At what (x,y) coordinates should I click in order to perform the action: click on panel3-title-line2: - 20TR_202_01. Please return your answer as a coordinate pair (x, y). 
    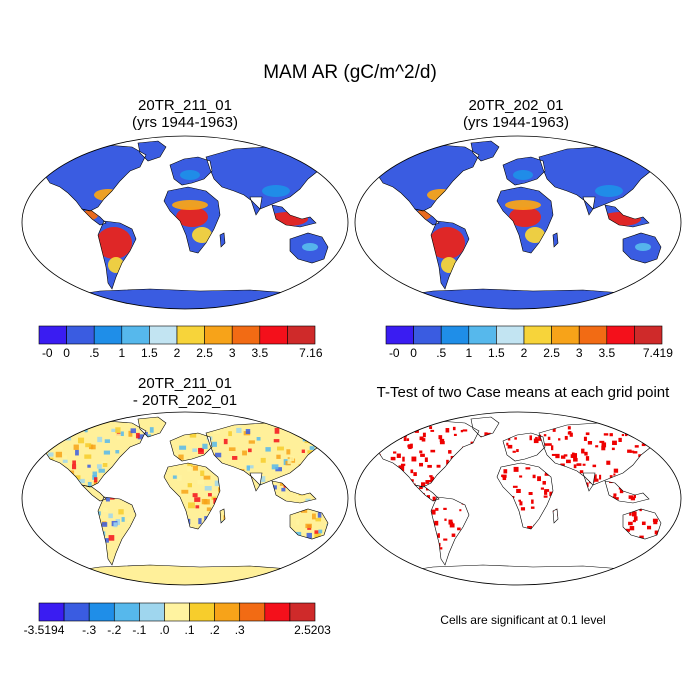
    Looking at the image, I should click on (185, 400).